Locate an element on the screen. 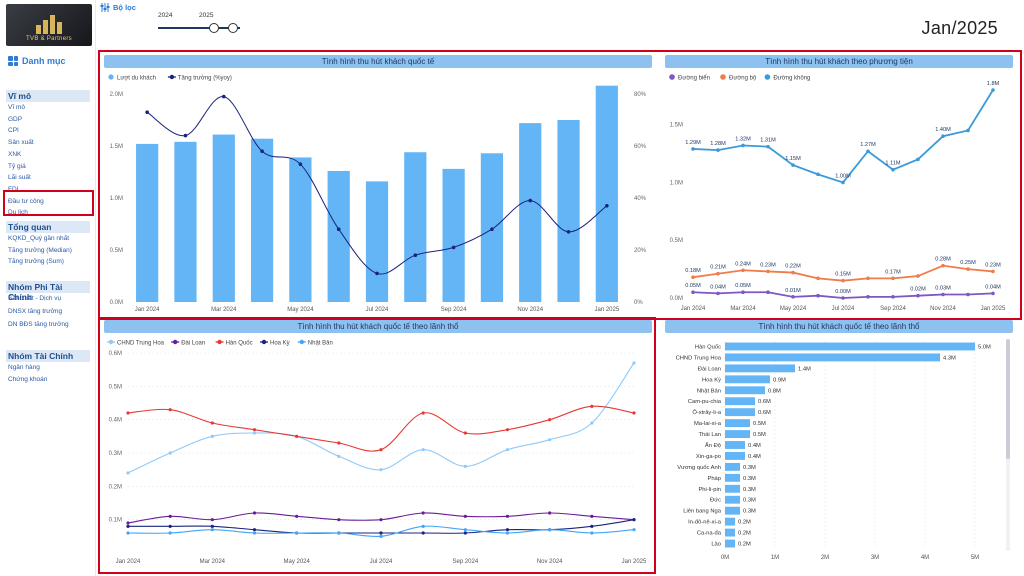 This screenshot has width=1024, height=576. sidebar-section-title: Nhóm Tài Chính is located at coordinates (48, 356).